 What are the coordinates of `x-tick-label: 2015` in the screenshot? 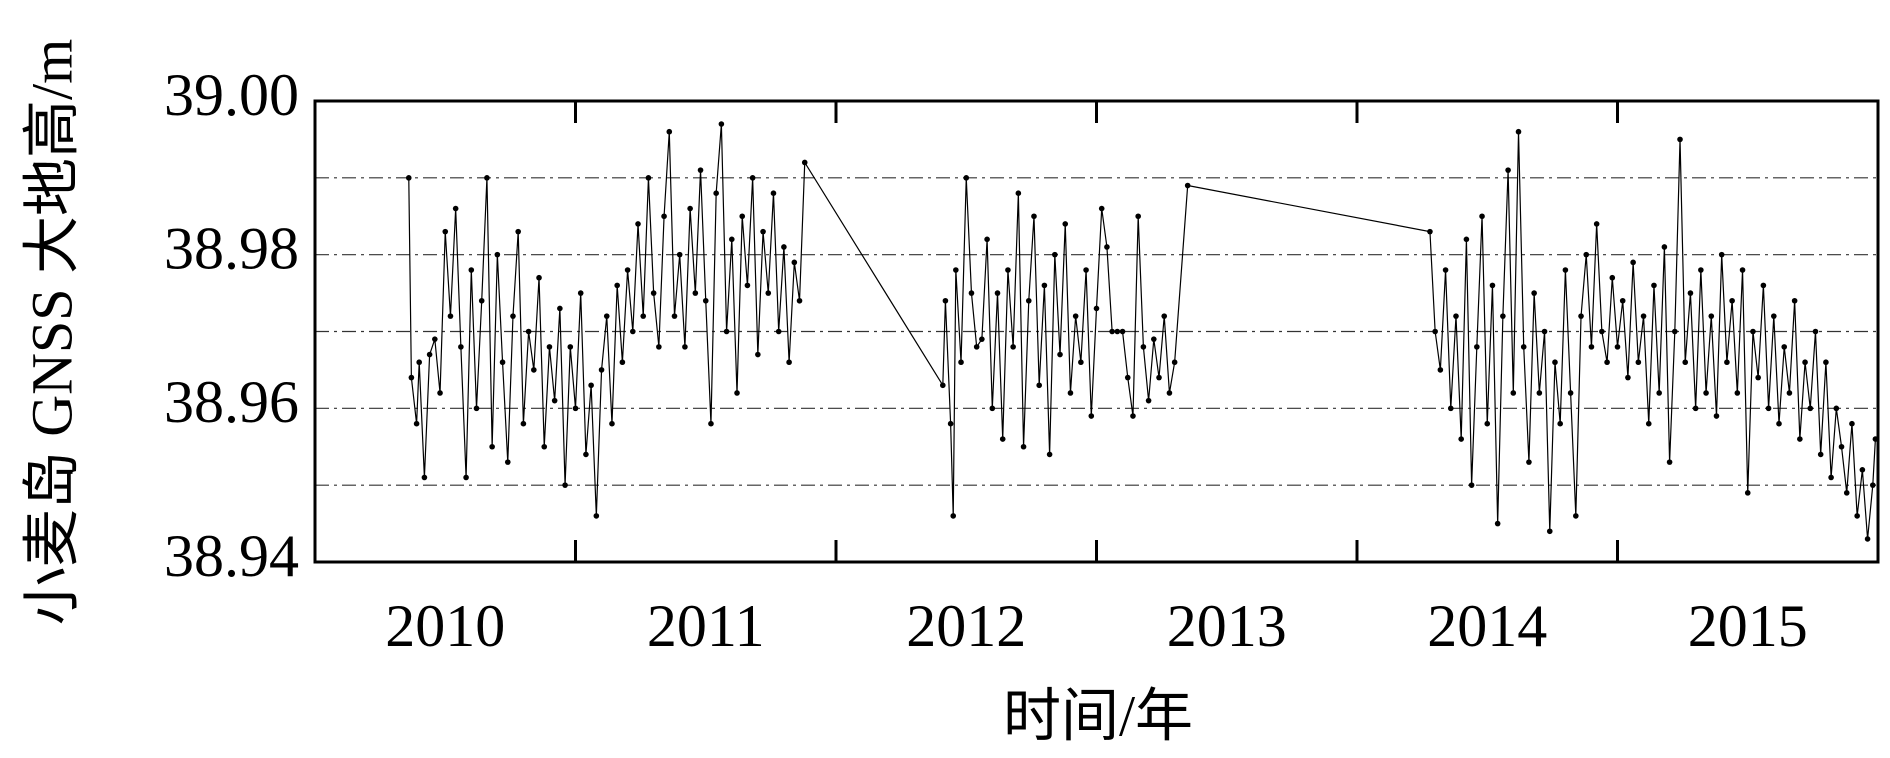 It's located at (1748, 626).